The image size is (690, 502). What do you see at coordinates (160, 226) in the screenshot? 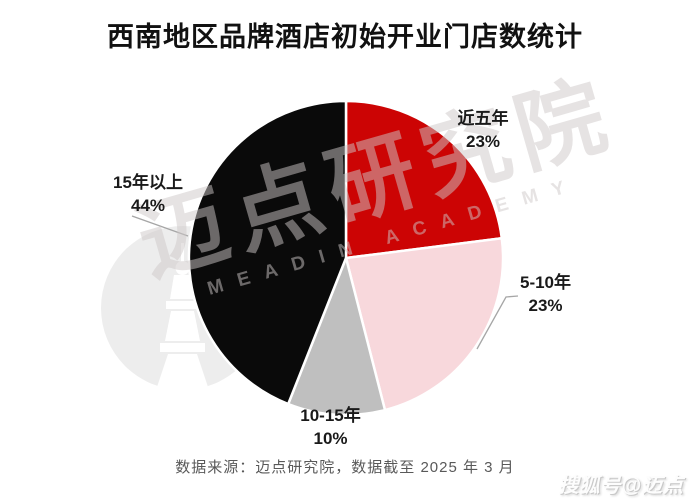
I see `leader-line-15plus` at bounding box center [160, 226].